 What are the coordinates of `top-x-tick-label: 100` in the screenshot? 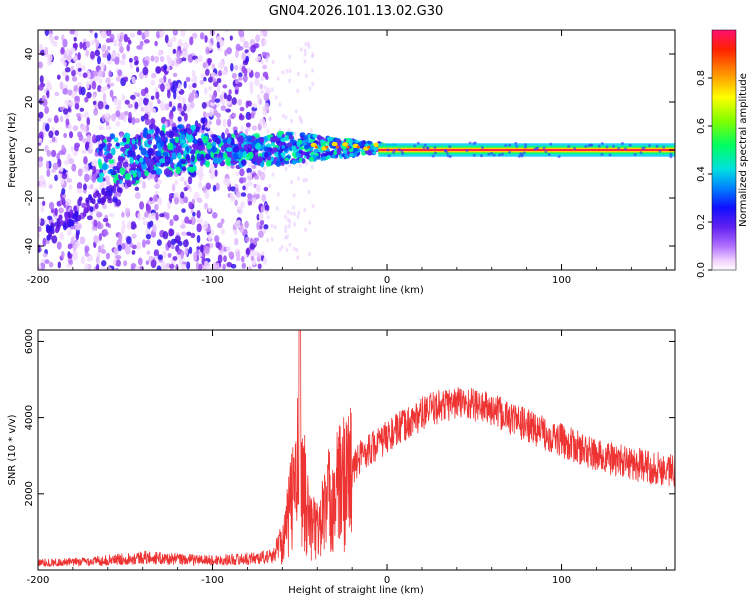 It's located at (561, 280).